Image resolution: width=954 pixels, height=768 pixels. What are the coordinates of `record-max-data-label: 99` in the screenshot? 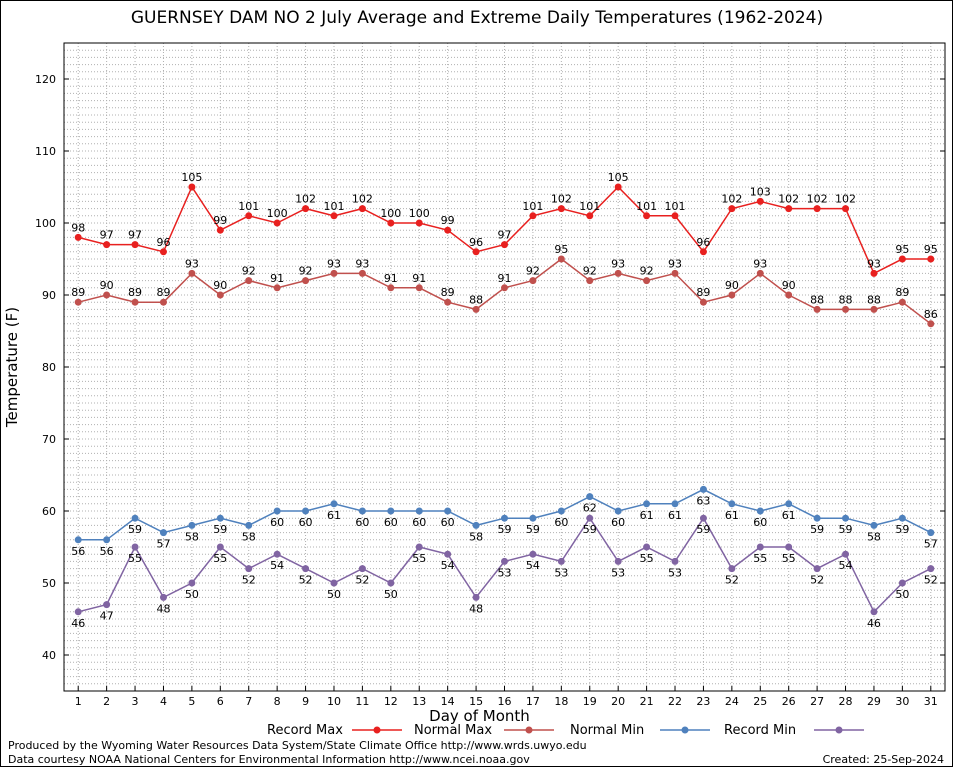 It's located at (220, 220).